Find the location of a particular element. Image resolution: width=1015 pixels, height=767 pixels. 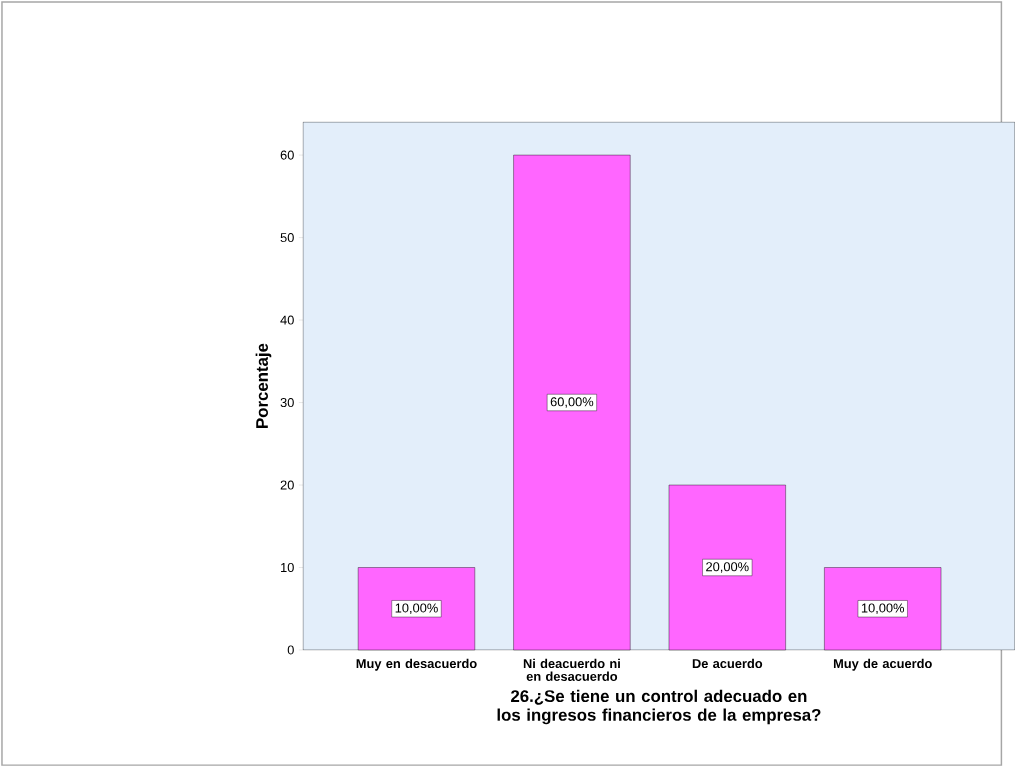

x-tick-label: Ni deacuerdo ni en desacuerdo is located at coordinates (571, 669).